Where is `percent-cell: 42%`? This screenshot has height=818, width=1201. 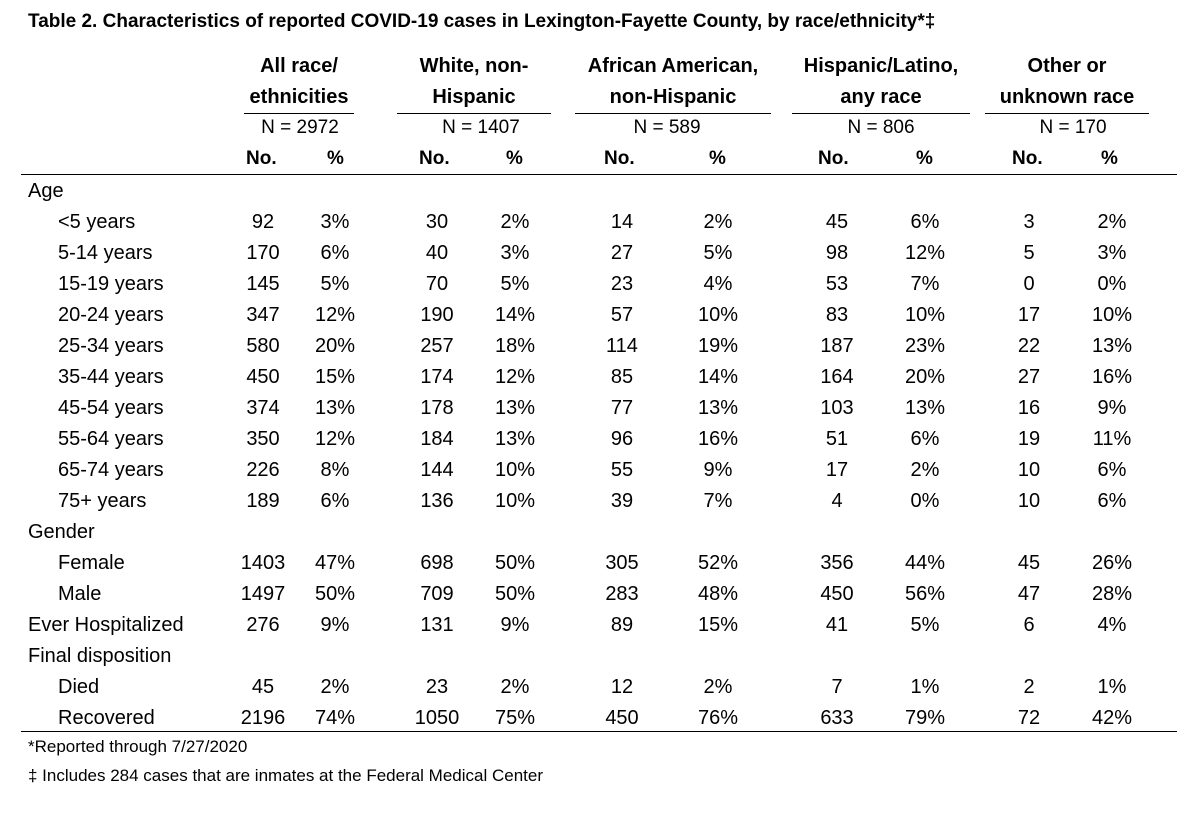 percent-cell: 42% is located at coordinates (1112, 718).